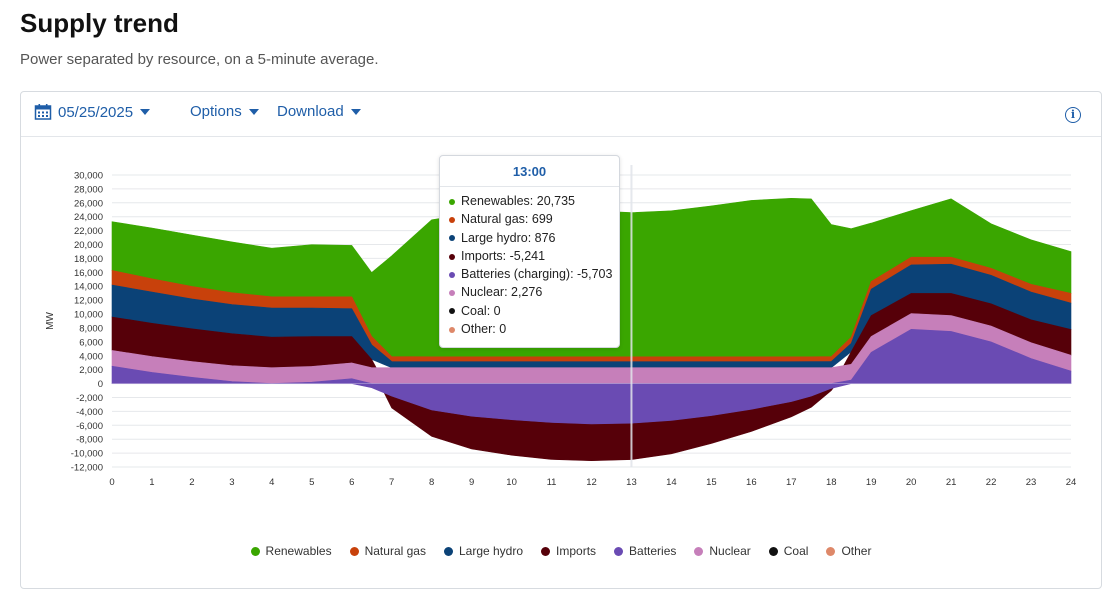 This screenshot has height=594, width=1106. I want to click on legend-label: Natural gas, so click(395, 551).